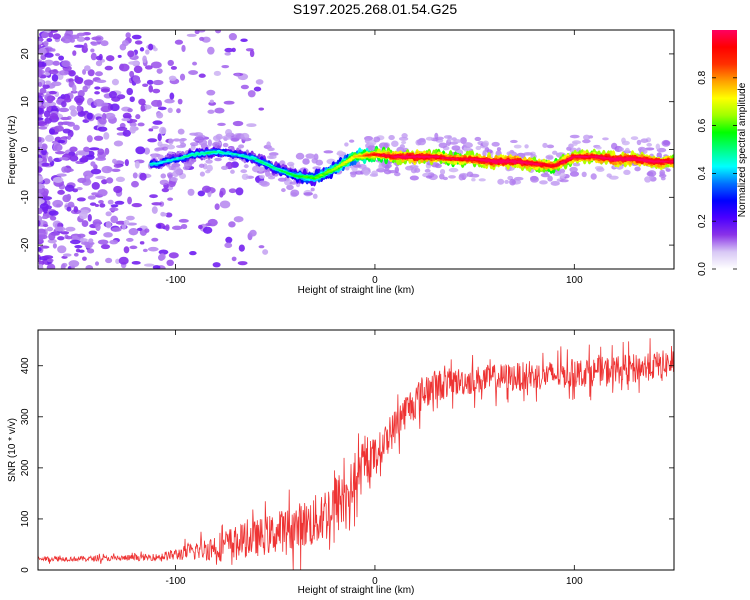 The height and width of the screenshot is (600, 750). What do you see at coordinates (356, 290) in the screenshot?
I see `spectrogram-x-label: Height of straight line (km)` at bounding box center [356, 290].